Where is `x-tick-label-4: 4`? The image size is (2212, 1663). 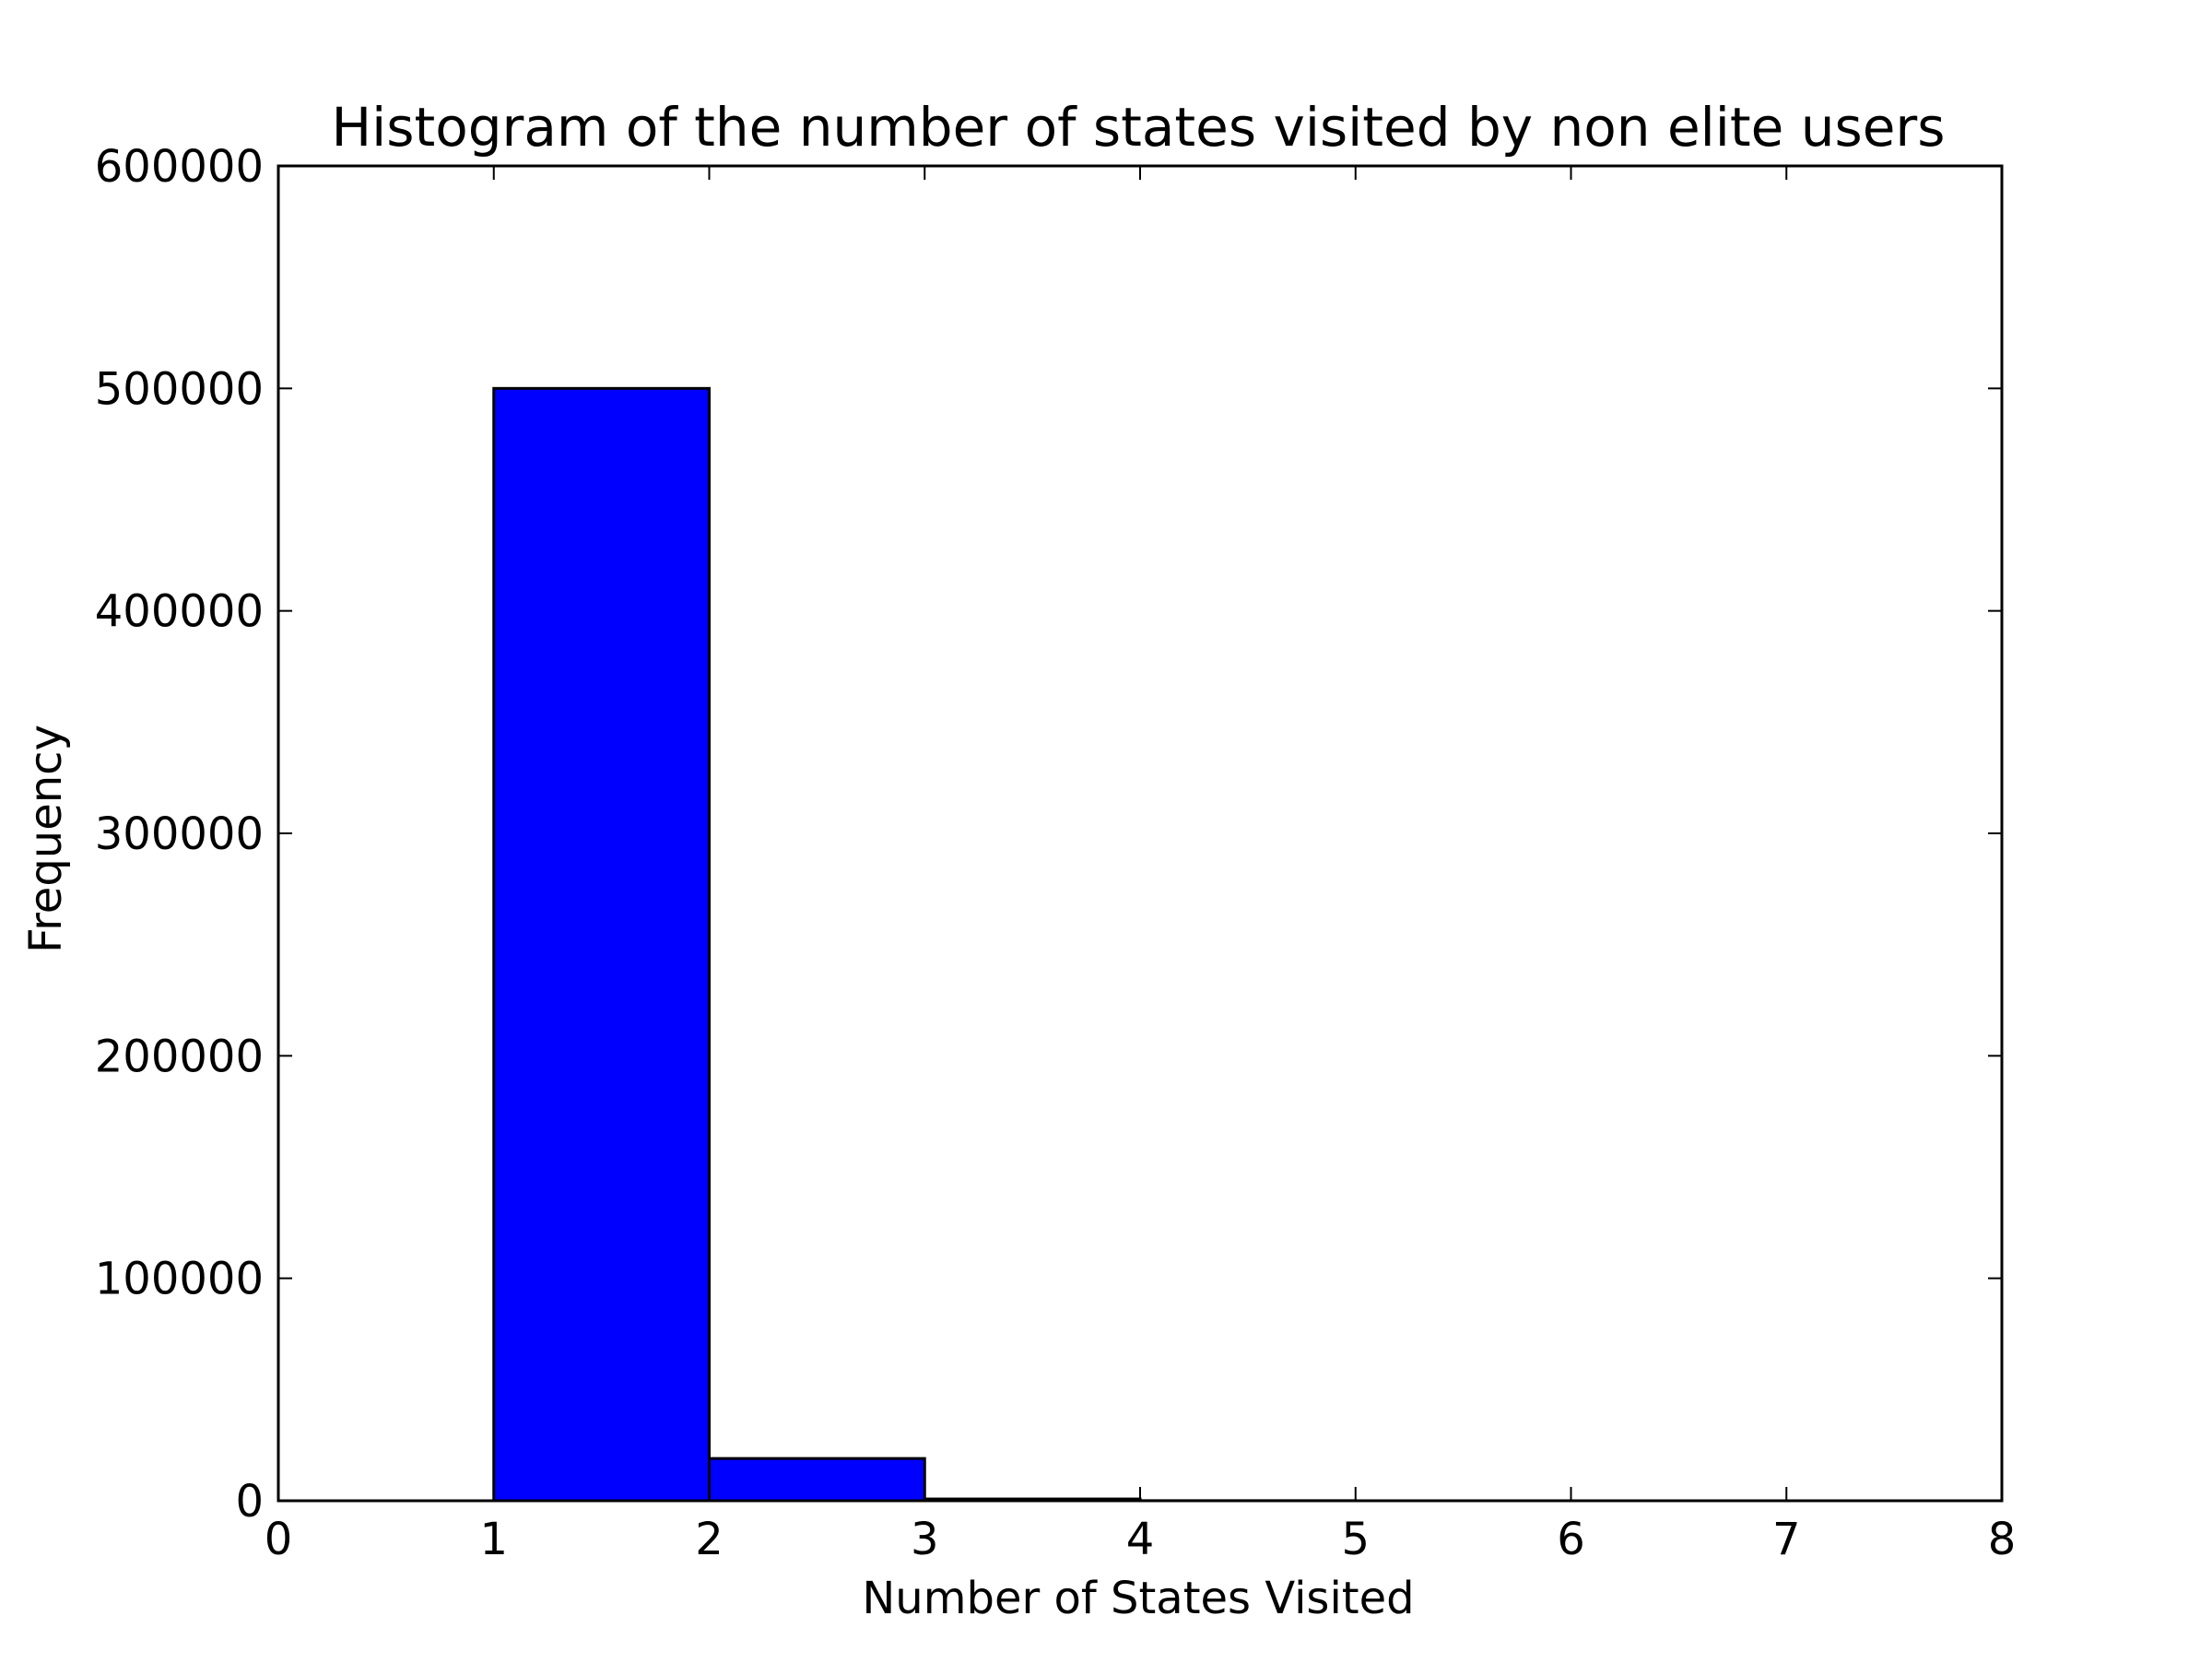 x-tick-label-4: 4 is located at coordinates (1140, 1539).